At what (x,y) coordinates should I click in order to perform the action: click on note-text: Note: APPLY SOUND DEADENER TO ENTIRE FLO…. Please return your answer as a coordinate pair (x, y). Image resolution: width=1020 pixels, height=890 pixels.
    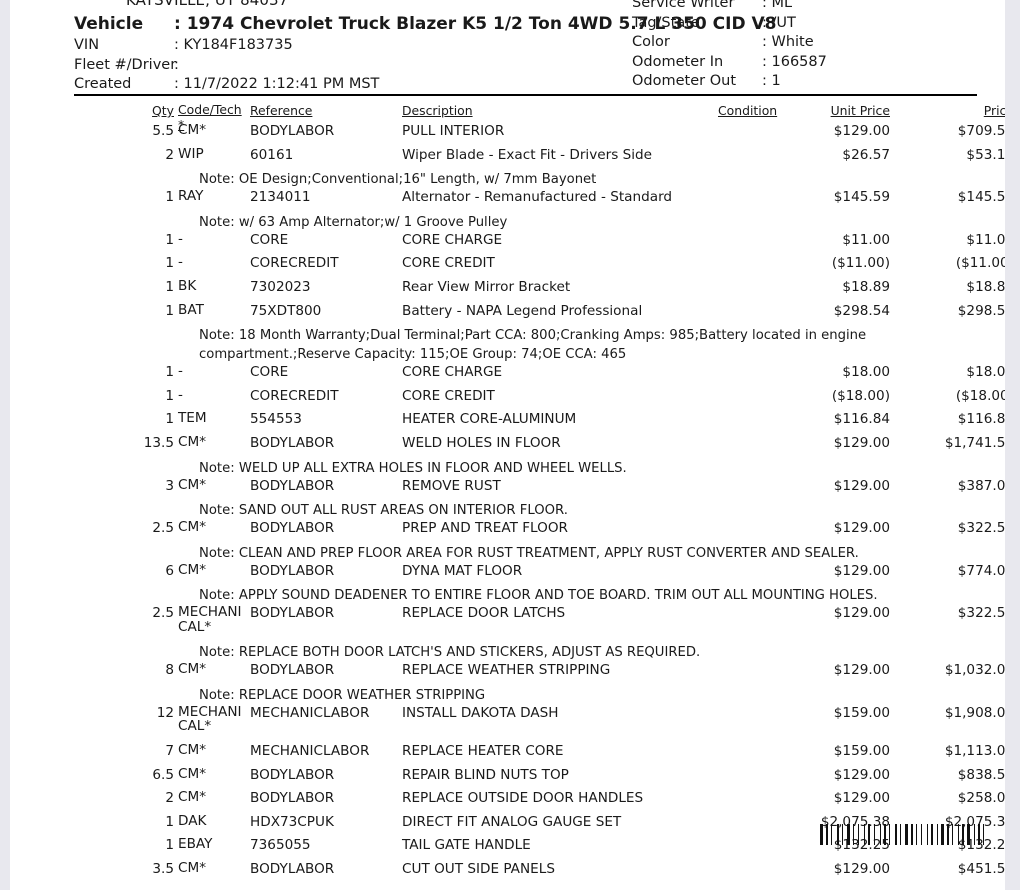
    Looking at the image, I should click on (538, 596).